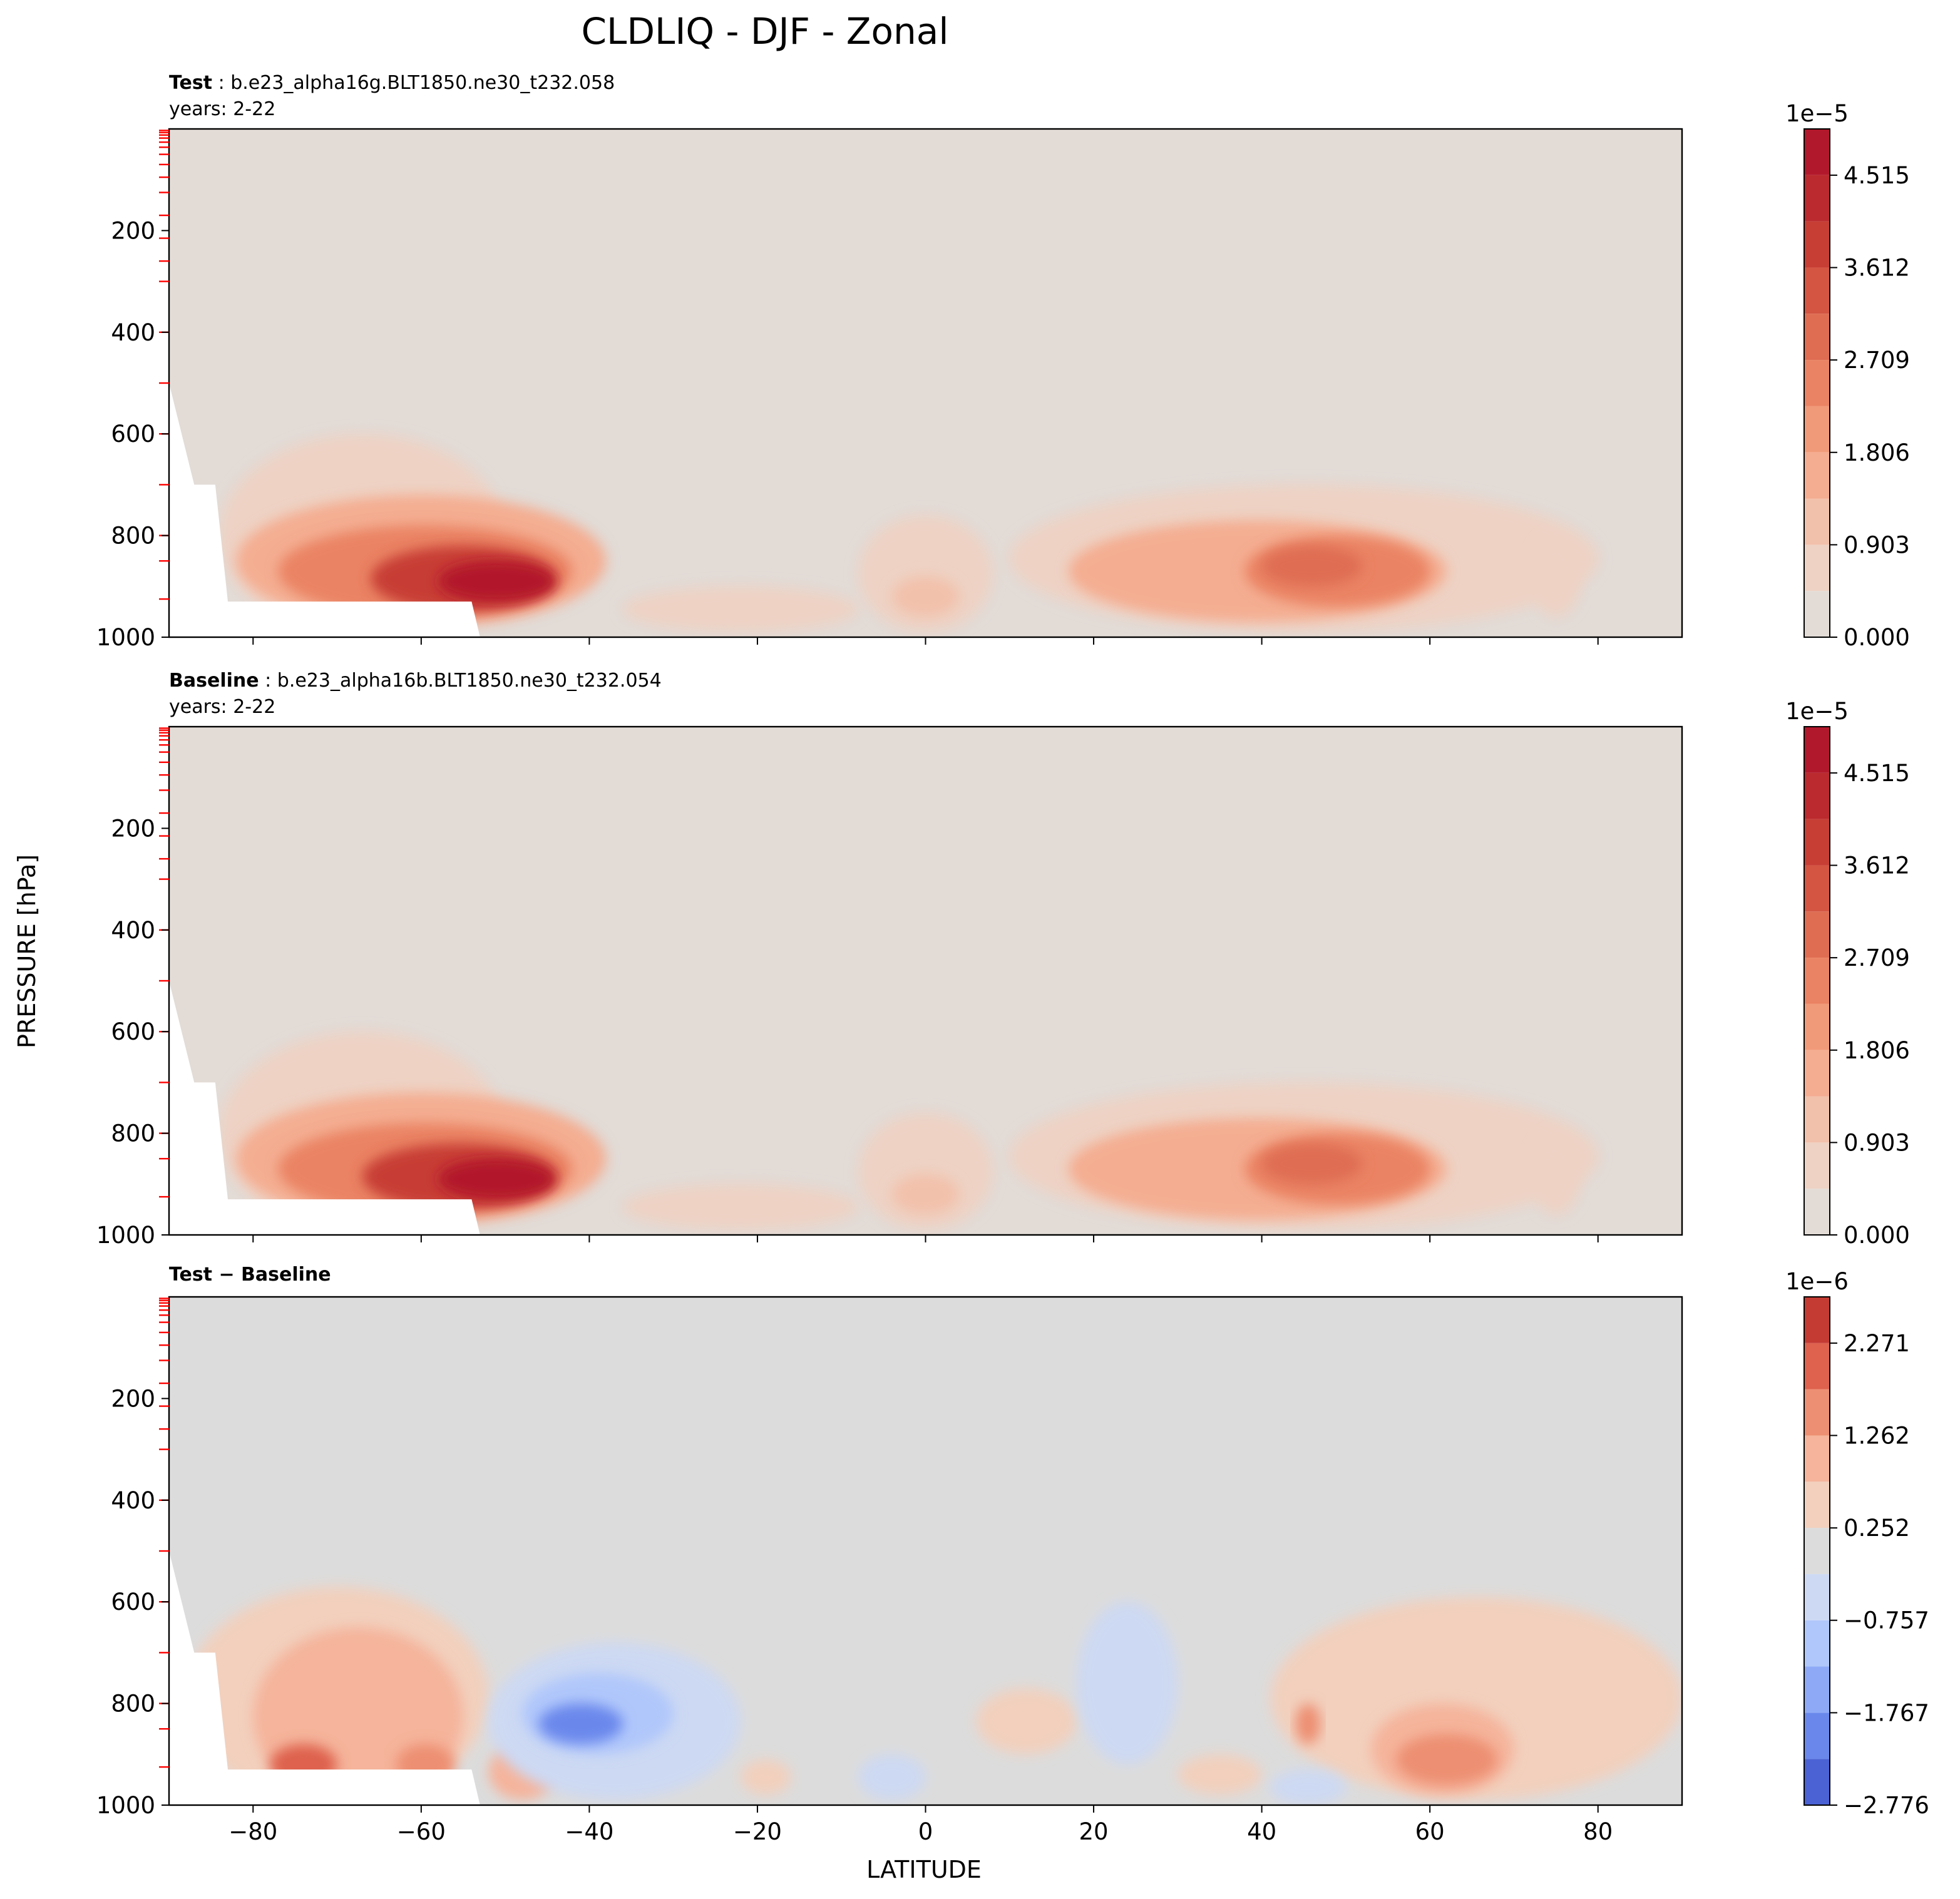 This screenshot has width=1960, height=1899. What do you see at coordinates (1817, 1281) in the screenshot?
I see `colorbar-exponent: 1e−6` at bounding box center [1817, 1281].